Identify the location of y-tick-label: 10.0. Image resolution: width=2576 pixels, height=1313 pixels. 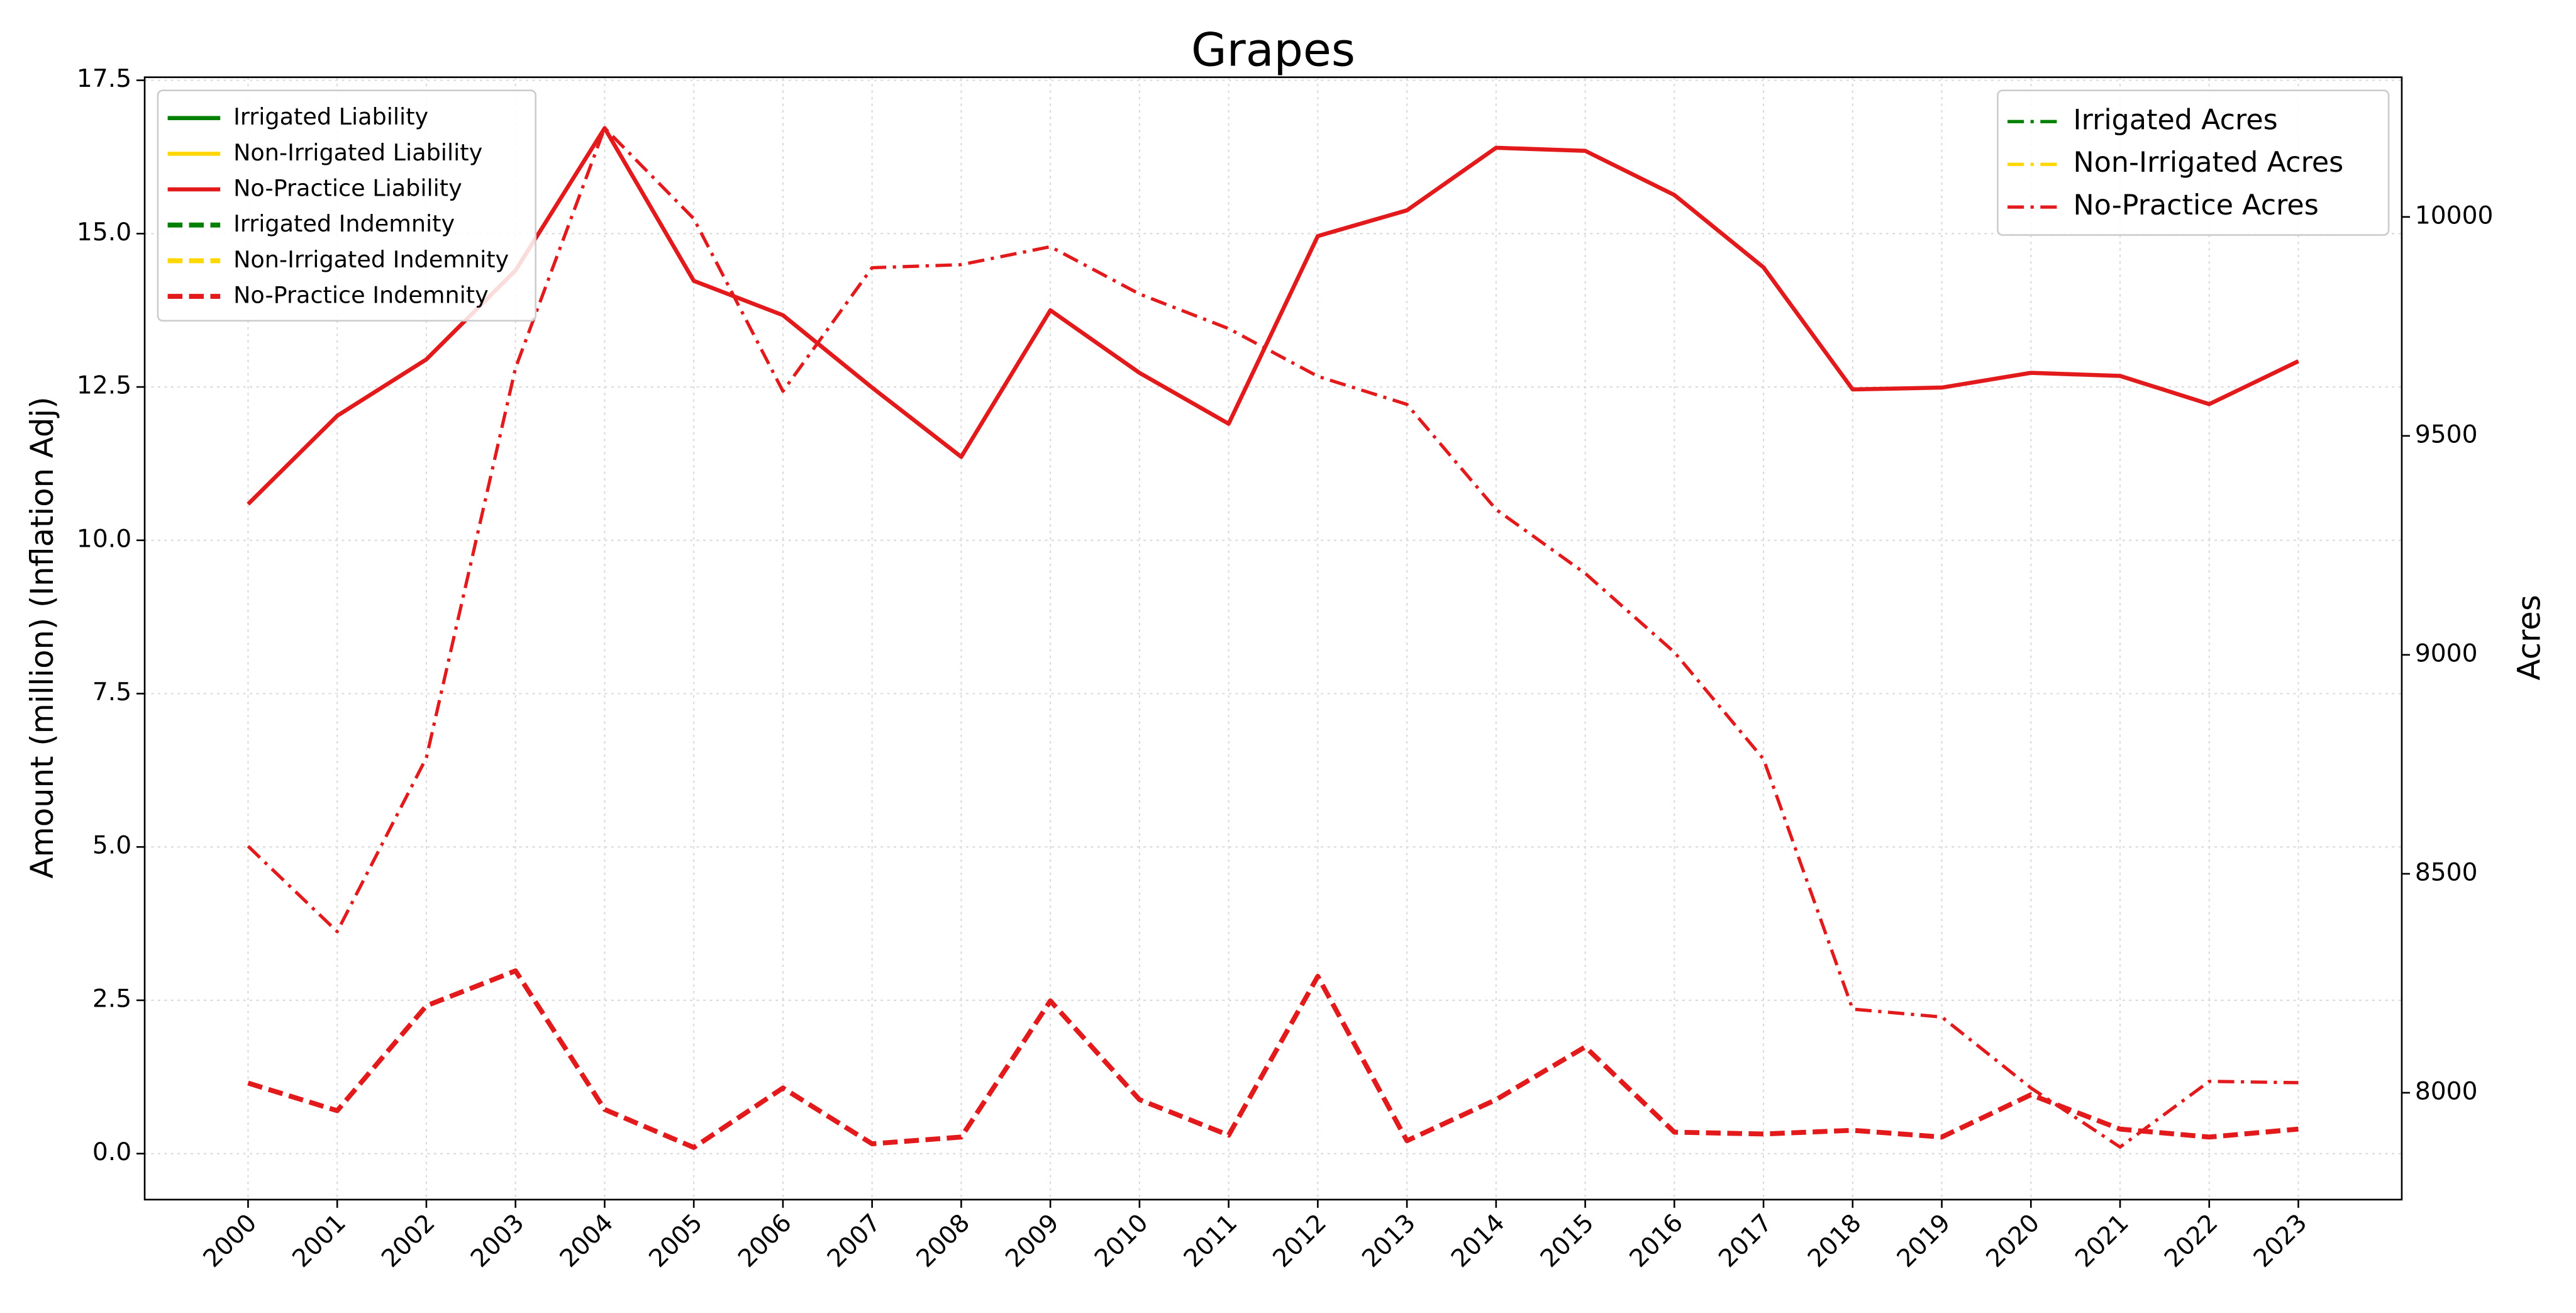
(104, 539).